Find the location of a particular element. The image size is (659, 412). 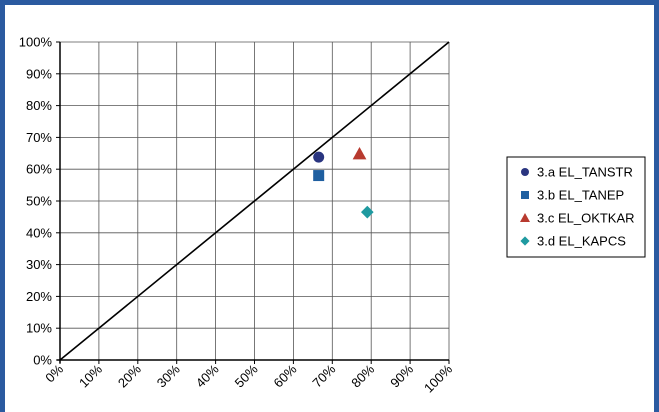

legend-marker-square is located at coordinates (525, 195).